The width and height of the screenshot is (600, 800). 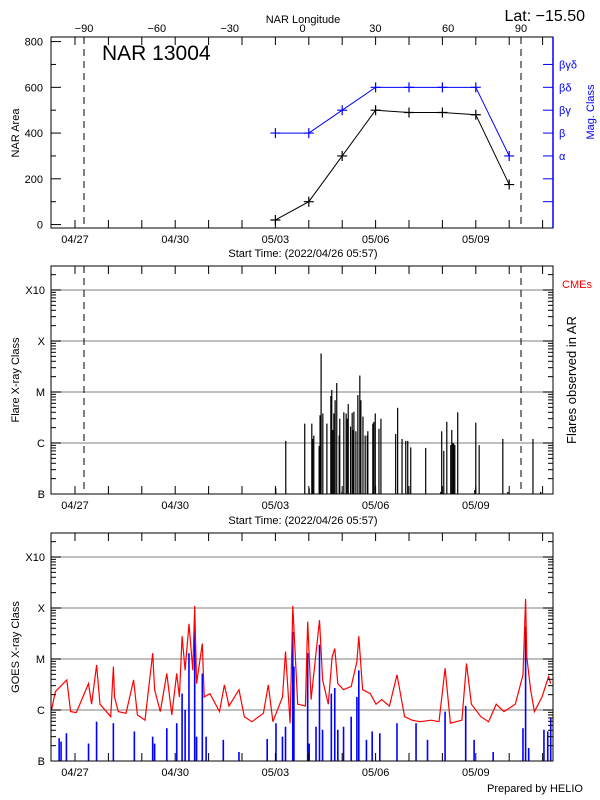 I want to click on longitude-tick-label: −60, so click(x=156, y=29).